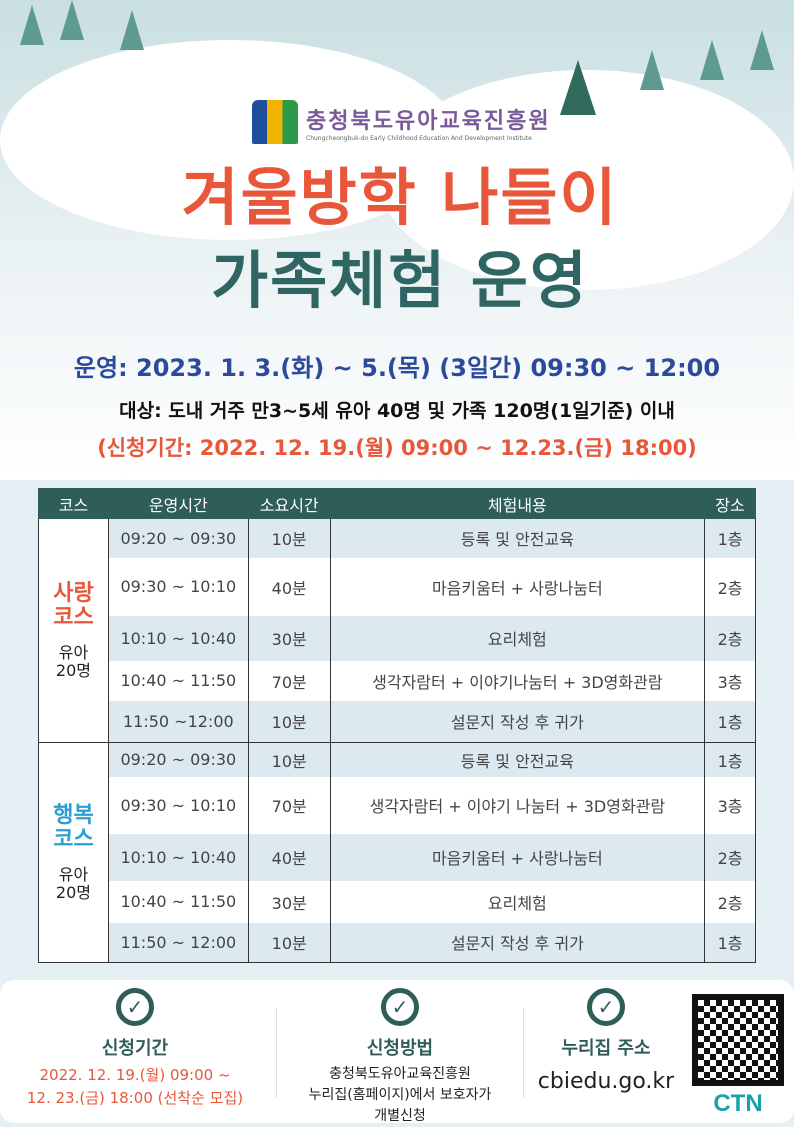 Image resolution: width=794 pixels, height=1127 pixels. I want to click on table-row: 10:10 ~ 10:40 30분 요리체험 2층, so click(397, 638).